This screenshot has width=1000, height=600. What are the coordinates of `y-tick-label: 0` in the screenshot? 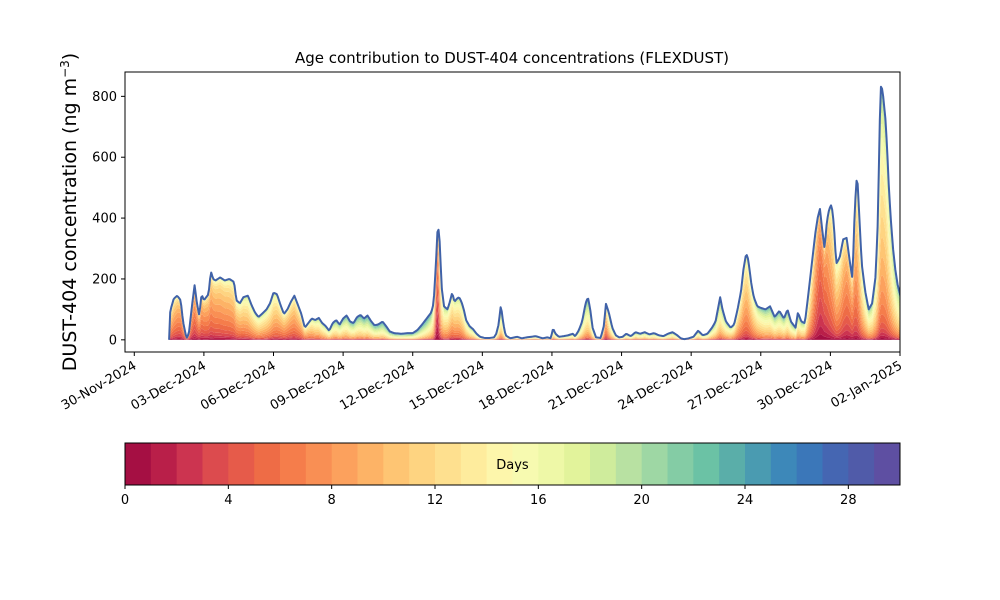 It's located at (113, 340).